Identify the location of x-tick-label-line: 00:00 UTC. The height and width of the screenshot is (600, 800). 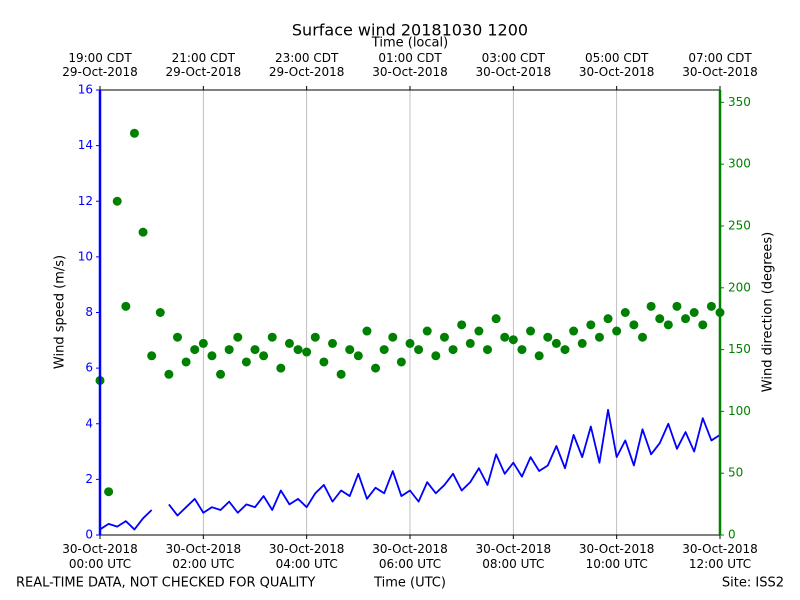
(100, 564).